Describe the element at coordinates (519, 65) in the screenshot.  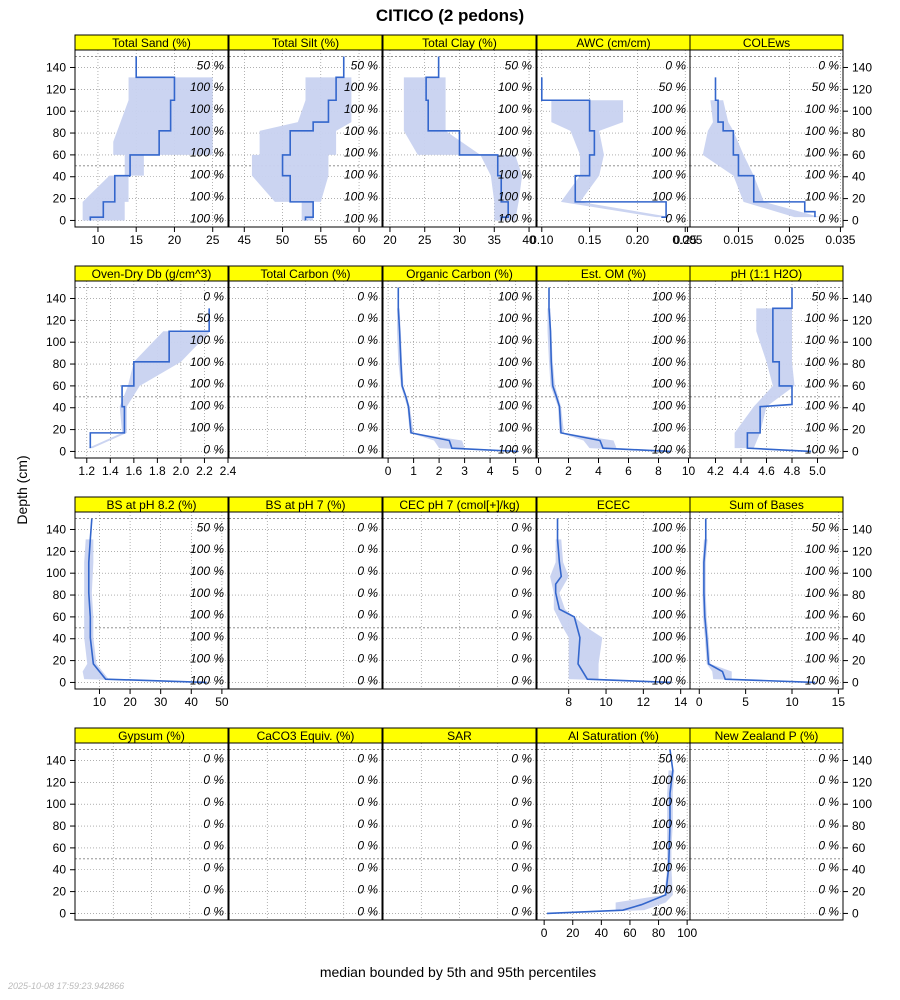
I see `pct-label: 50 %` at that location.